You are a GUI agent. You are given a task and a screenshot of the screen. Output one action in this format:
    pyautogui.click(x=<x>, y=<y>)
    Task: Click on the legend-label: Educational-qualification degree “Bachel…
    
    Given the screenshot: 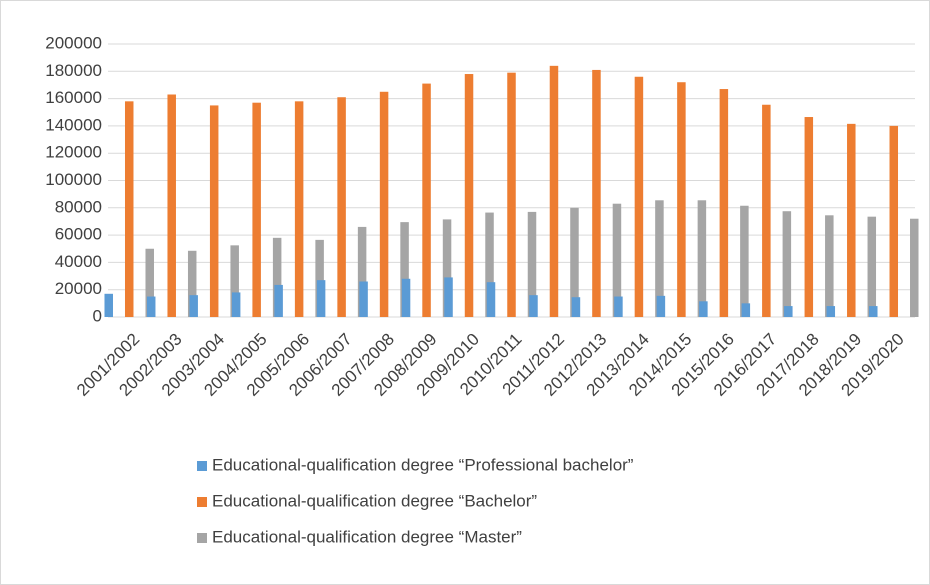 What is the action you would take?
    pyautogui.click(x=374, y=500)
    